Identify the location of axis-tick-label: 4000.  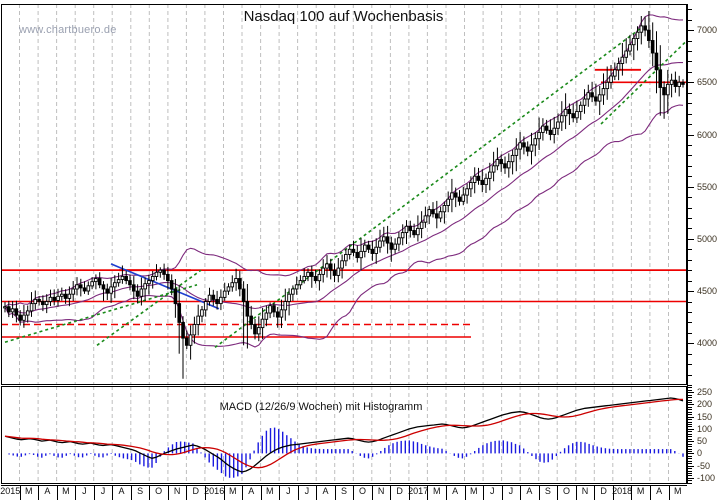
(707, 343).